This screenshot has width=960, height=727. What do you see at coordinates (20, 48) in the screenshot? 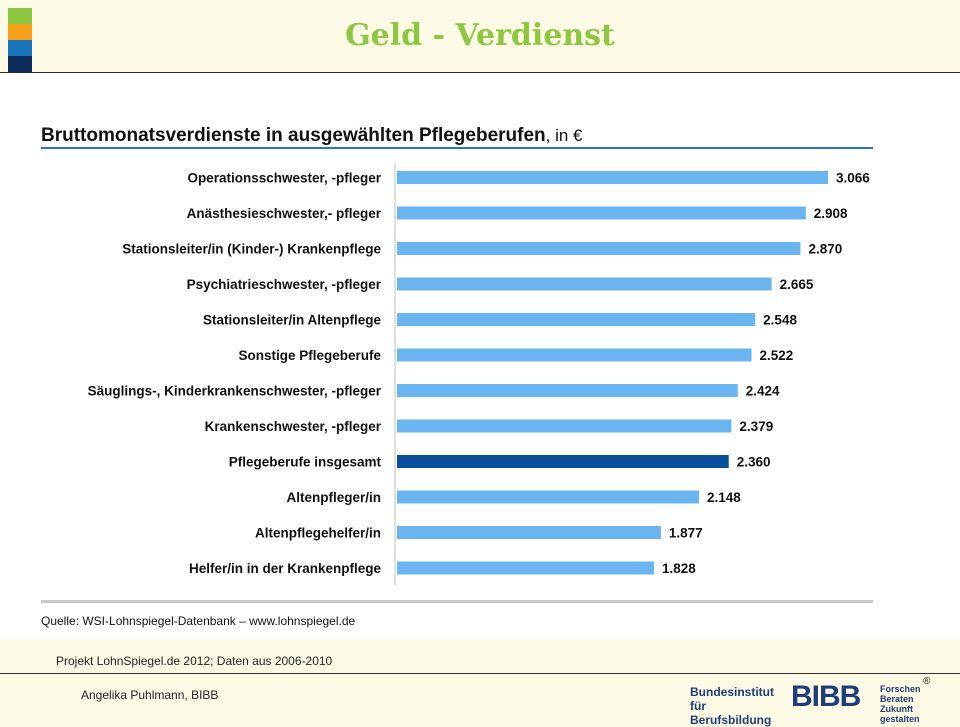
I see `accent-blue` at bounding box center [20, 48].